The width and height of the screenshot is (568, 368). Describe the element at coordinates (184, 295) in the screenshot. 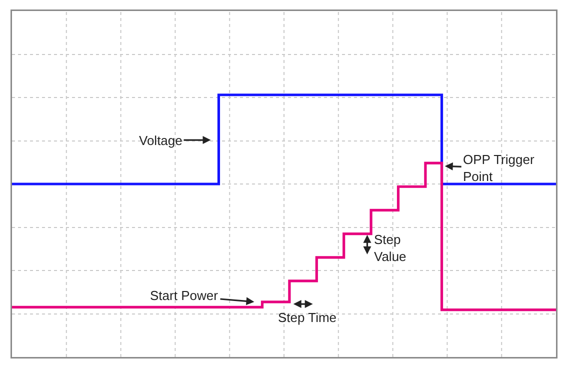

I see `annotation: Start Power` at that location.